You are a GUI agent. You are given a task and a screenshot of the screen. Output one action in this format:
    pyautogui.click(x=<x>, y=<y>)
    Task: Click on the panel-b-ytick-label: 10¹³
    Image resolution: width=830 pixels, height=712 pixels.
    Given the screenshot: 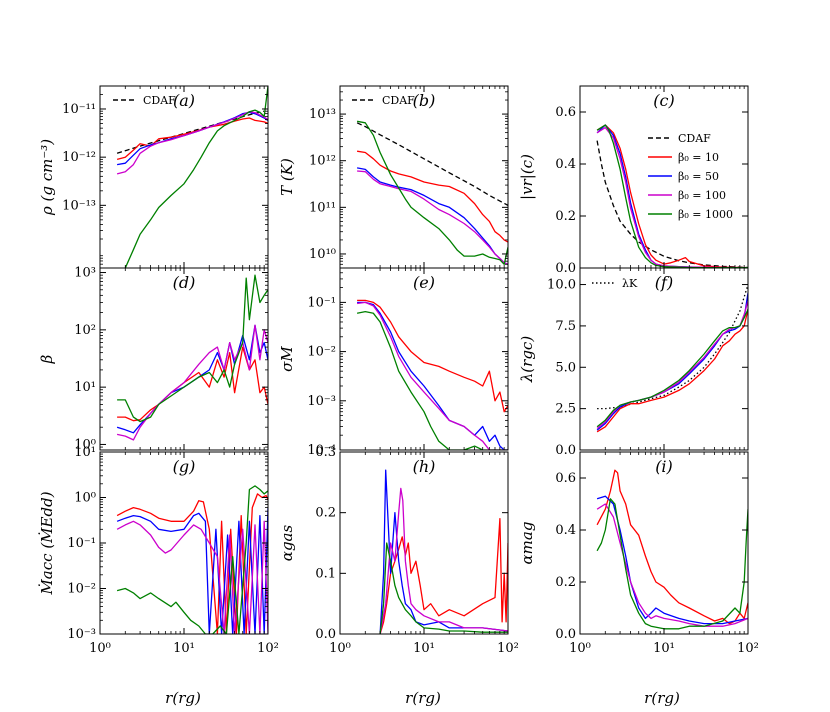 What is the action you would take?
    pyautogui.click(x=322, y=114)
    